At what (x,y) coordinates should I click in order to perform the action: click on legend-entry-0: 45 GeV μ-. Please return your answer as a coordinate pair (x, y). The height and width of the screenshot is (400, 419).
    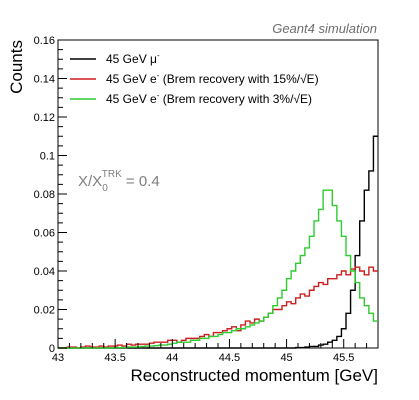
    Looking at the image, I should click on (133, 58).